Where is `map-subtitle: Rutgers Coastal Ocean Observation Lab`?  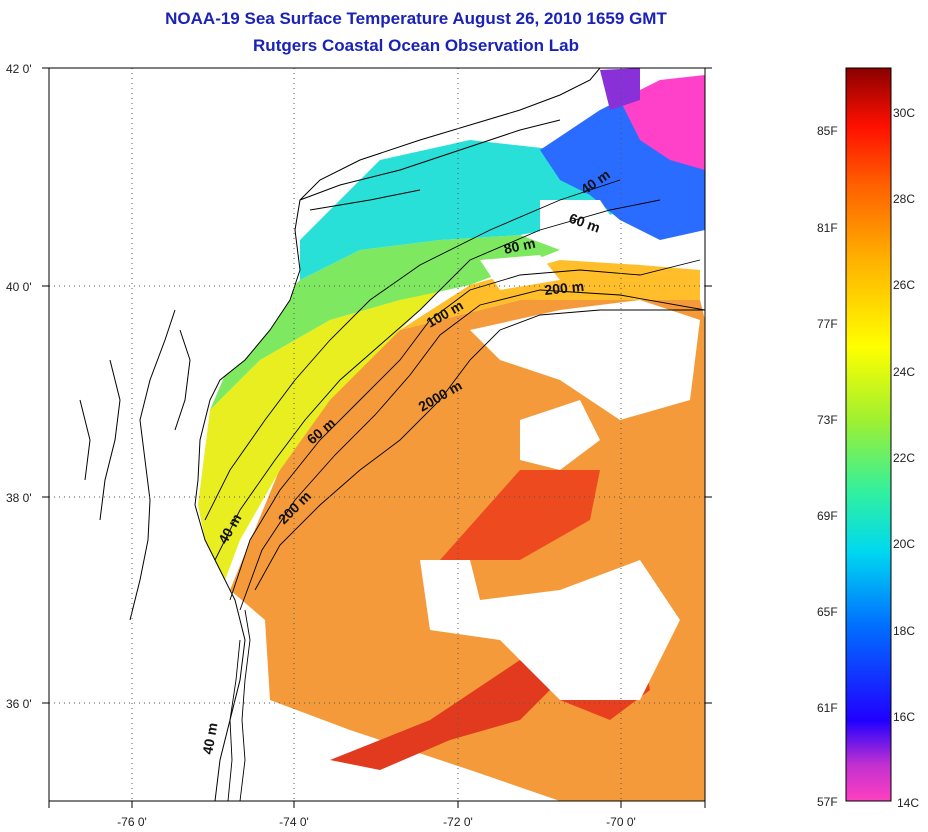
map-subtitle: Rutgers Coastal Ocean Observation Lab is located at coordinates (416, 45).